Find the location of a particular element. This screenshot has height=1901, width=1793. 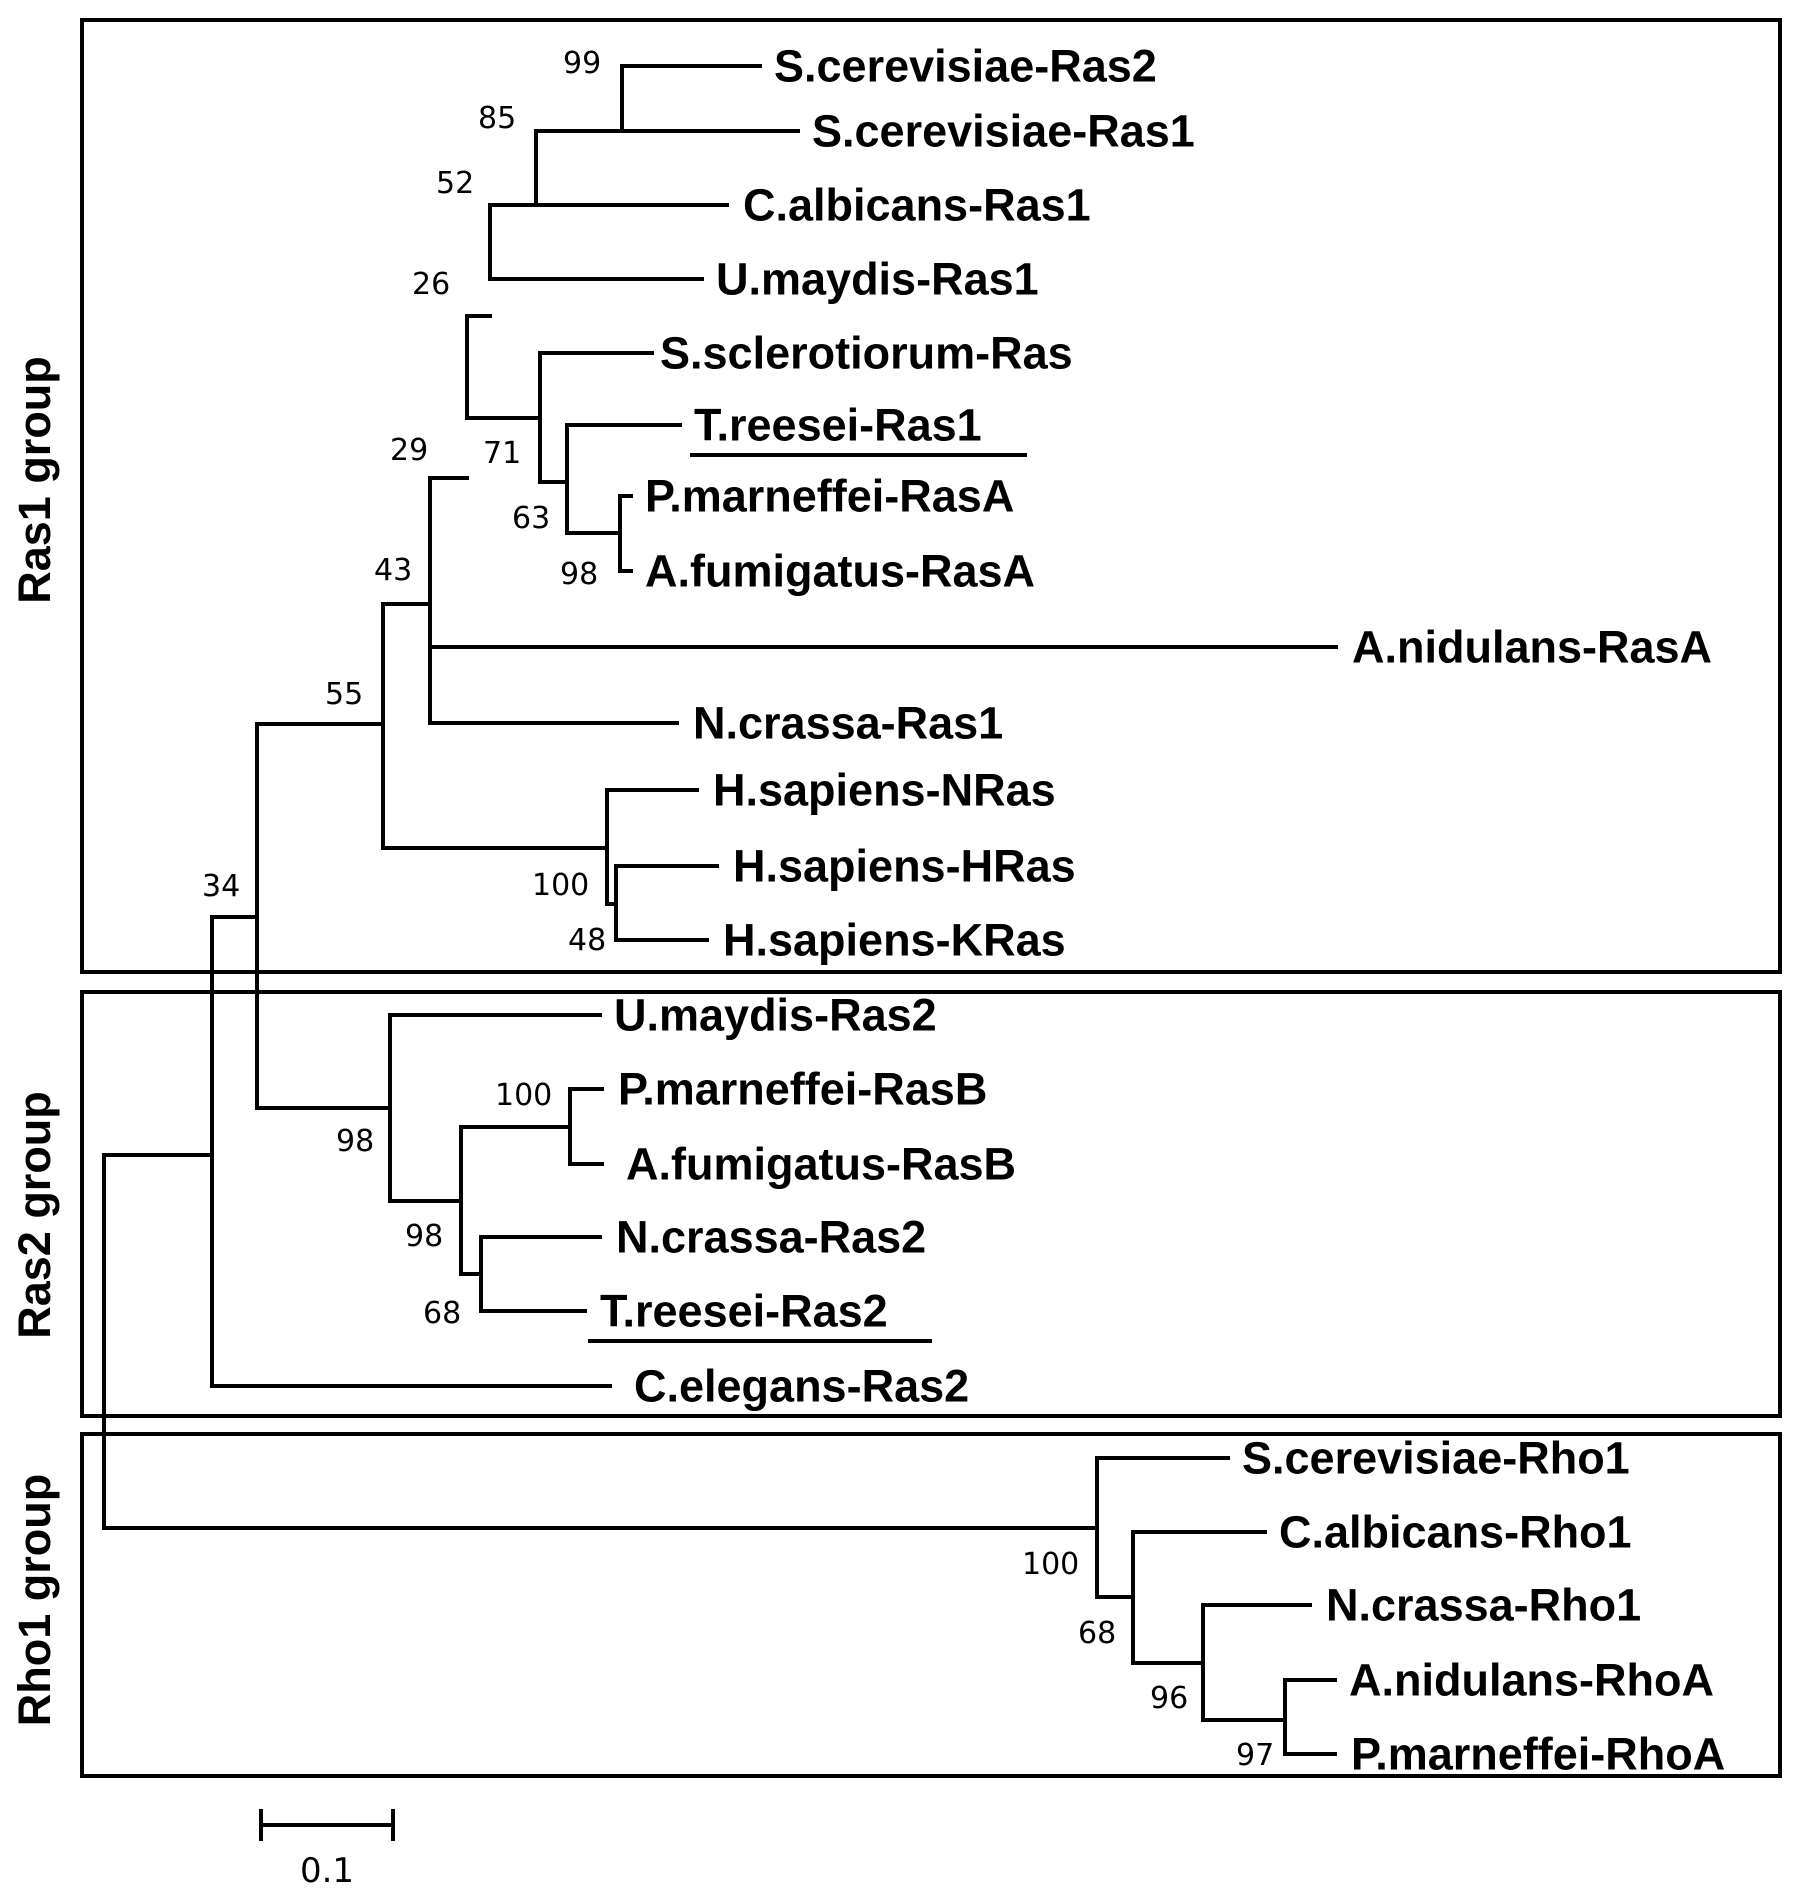

leaf-ssclerotiorum-ras: S.sclerotiorum-Ras is located at coordinates (866, 353).